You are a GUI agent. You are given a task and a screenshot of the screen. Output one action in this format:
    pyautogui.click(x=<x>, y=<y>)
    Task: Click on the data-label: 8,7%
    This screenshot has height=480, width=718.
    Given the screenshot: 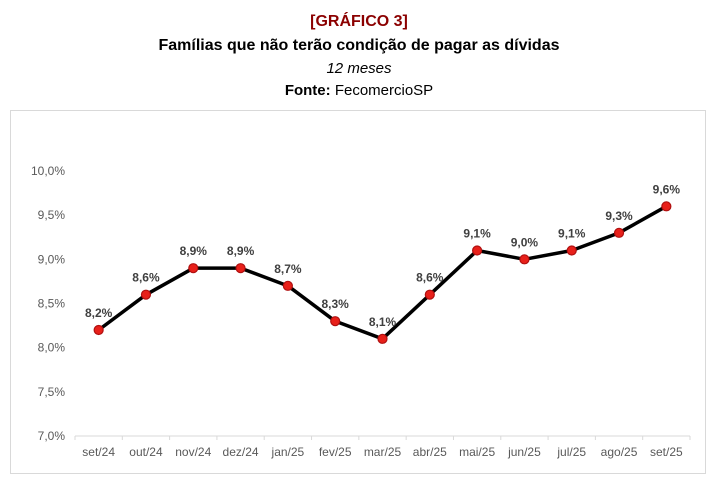 What is the action you would take?
    pyautogui.click(x=288, y=269)
    